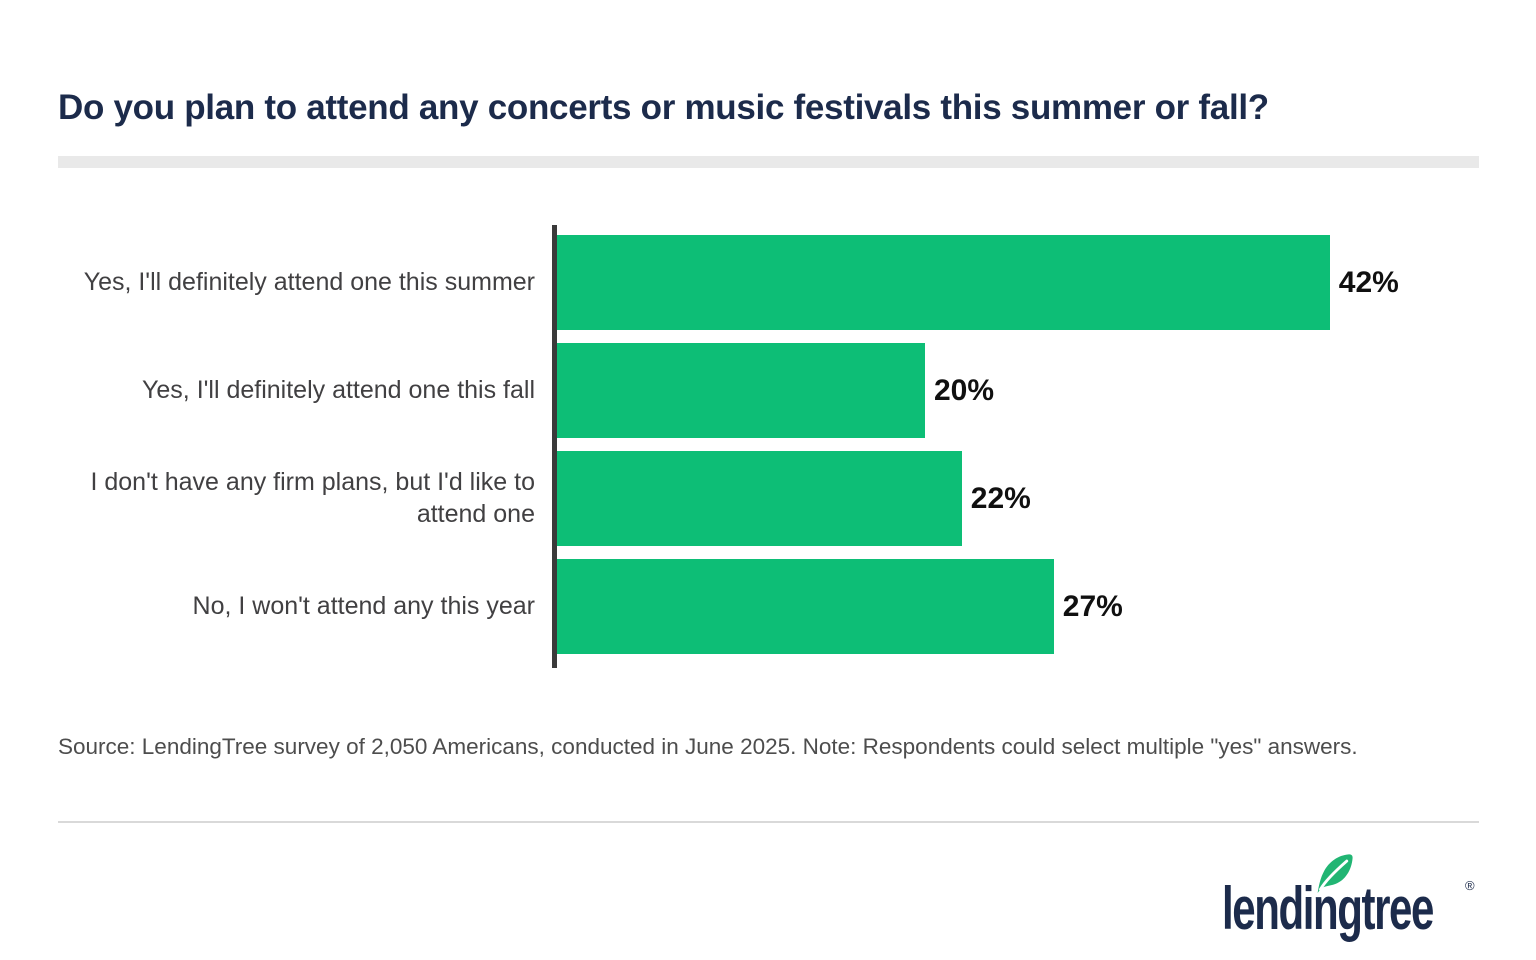 The height and width of the screenshot is (960, 1536). I want to click on value-label: 42%, so click(1368, 282).